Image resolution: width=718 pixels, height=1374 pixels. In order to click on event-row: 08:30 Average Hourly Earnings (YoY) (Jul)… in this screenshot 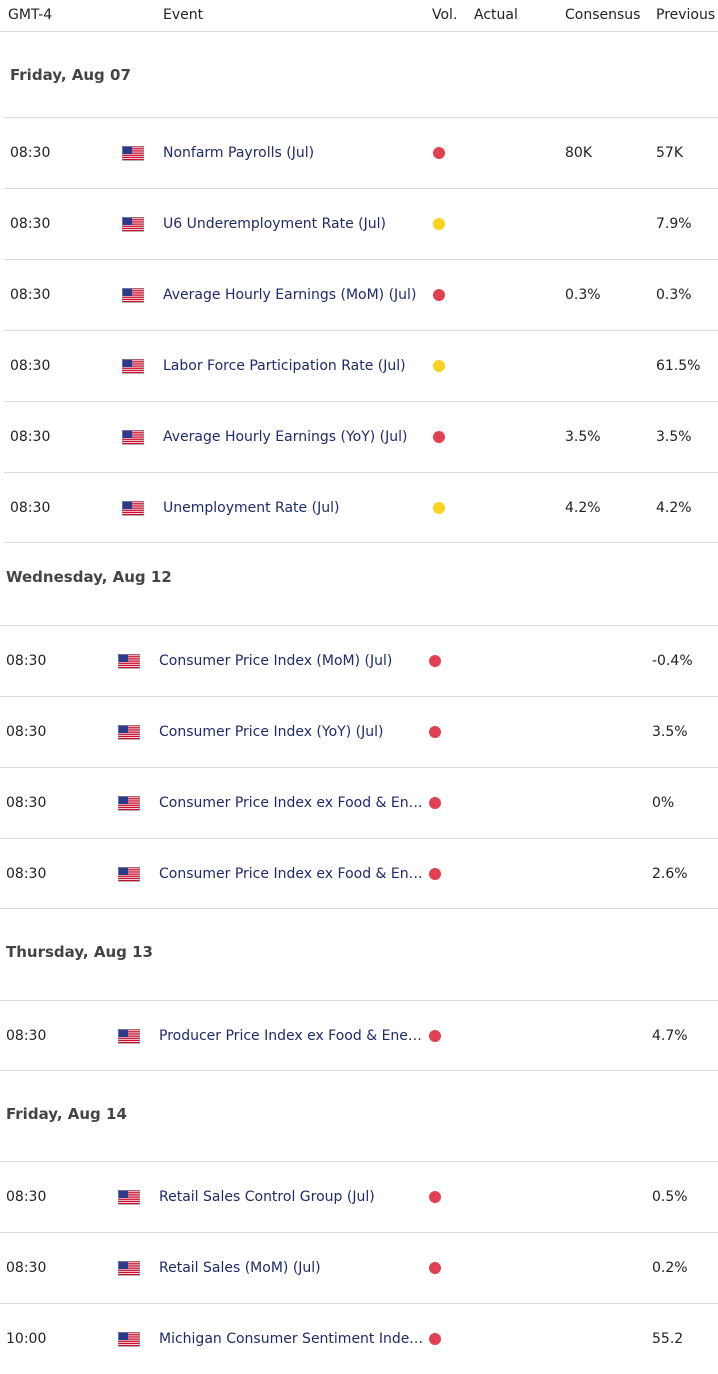, I will do `click(361, 436)`.